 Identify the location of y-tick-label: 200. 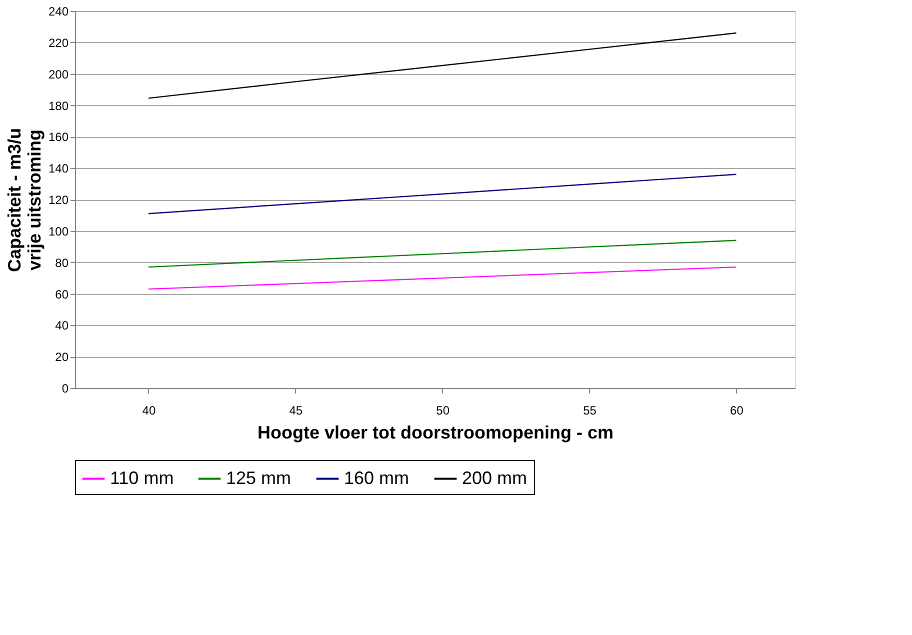
(58, 74).